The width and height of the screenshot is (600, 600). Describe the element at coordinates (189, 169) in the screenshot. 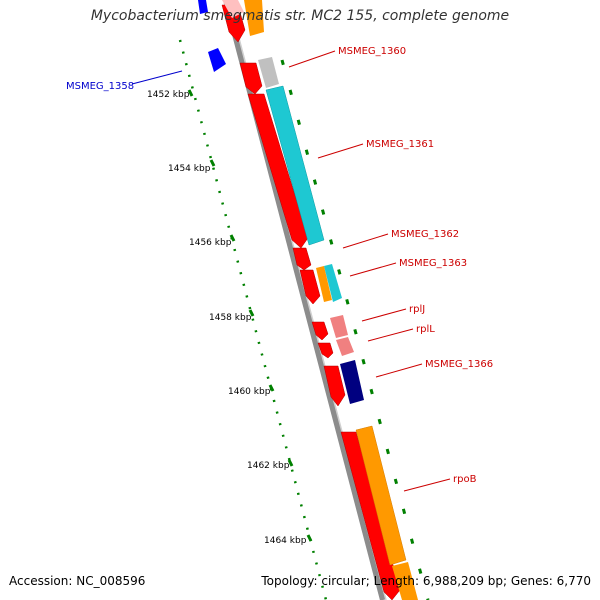

I see `tick-label: 1454 kbp` at that location.